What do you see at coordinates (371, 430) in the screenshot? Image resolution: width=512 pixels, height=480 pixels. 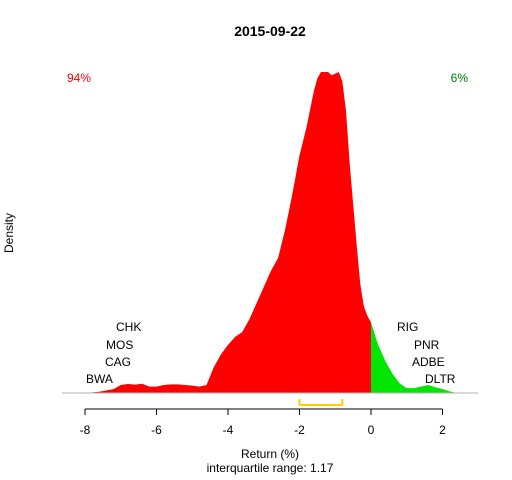 I see `x-tick-label: 0` at bounding box center [371, 430].